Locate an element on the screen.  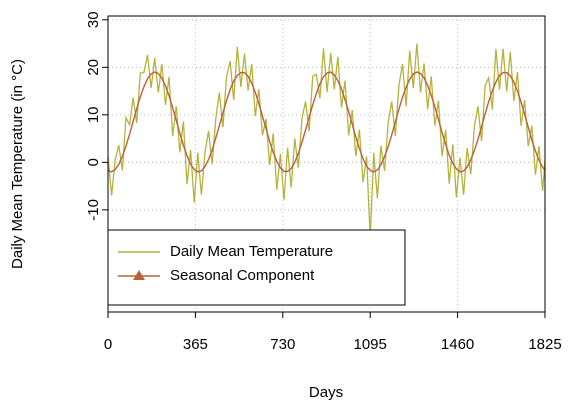
legend-box is located at coordinates (256, 267).